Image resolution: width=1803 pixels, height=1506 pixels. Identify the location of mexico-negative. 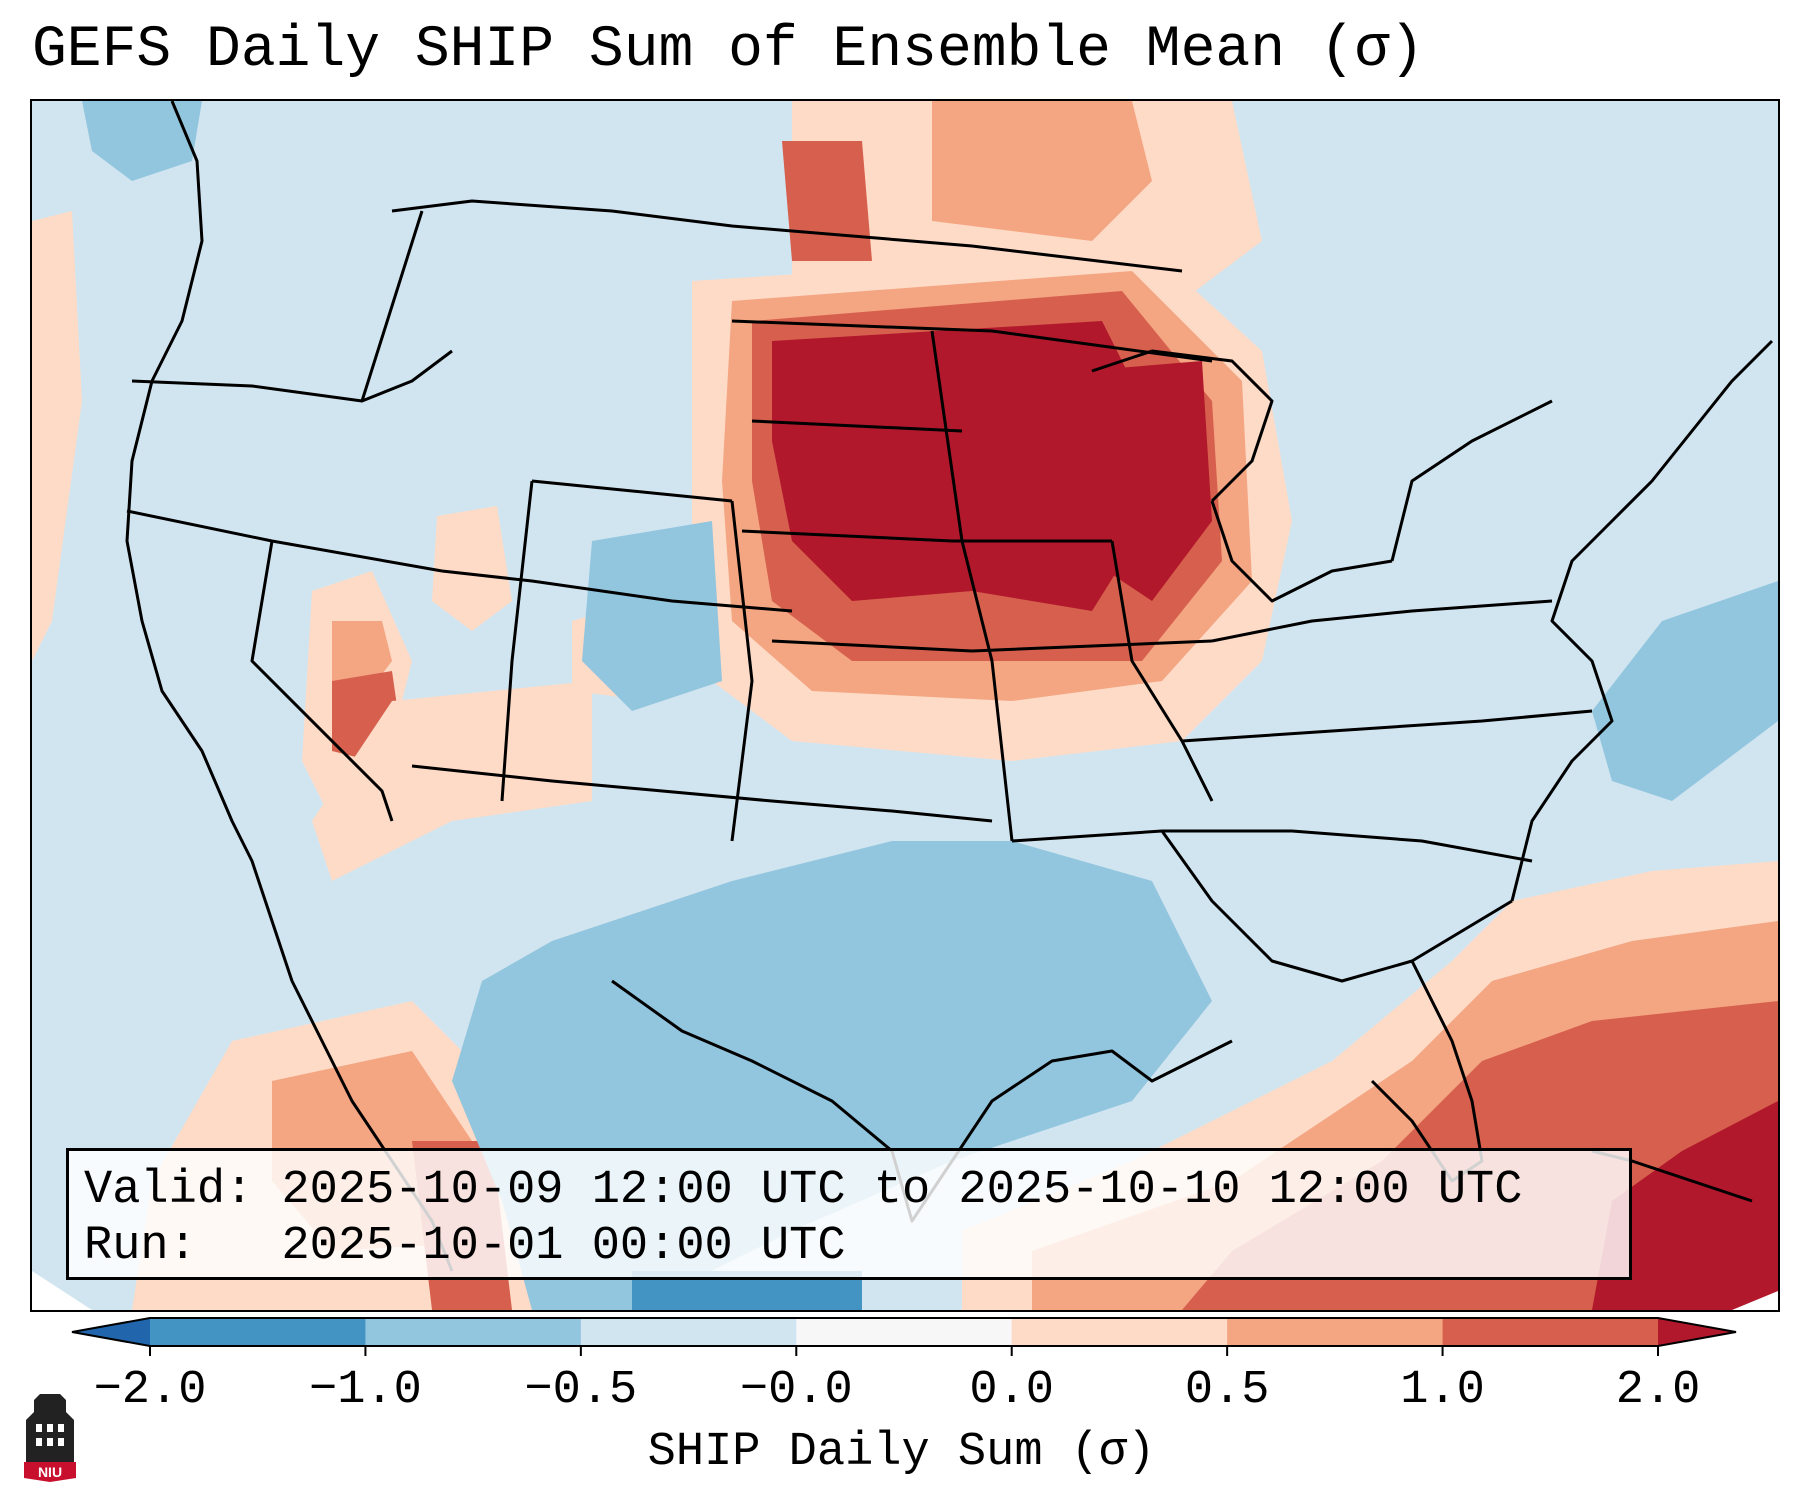
(747, 1290).